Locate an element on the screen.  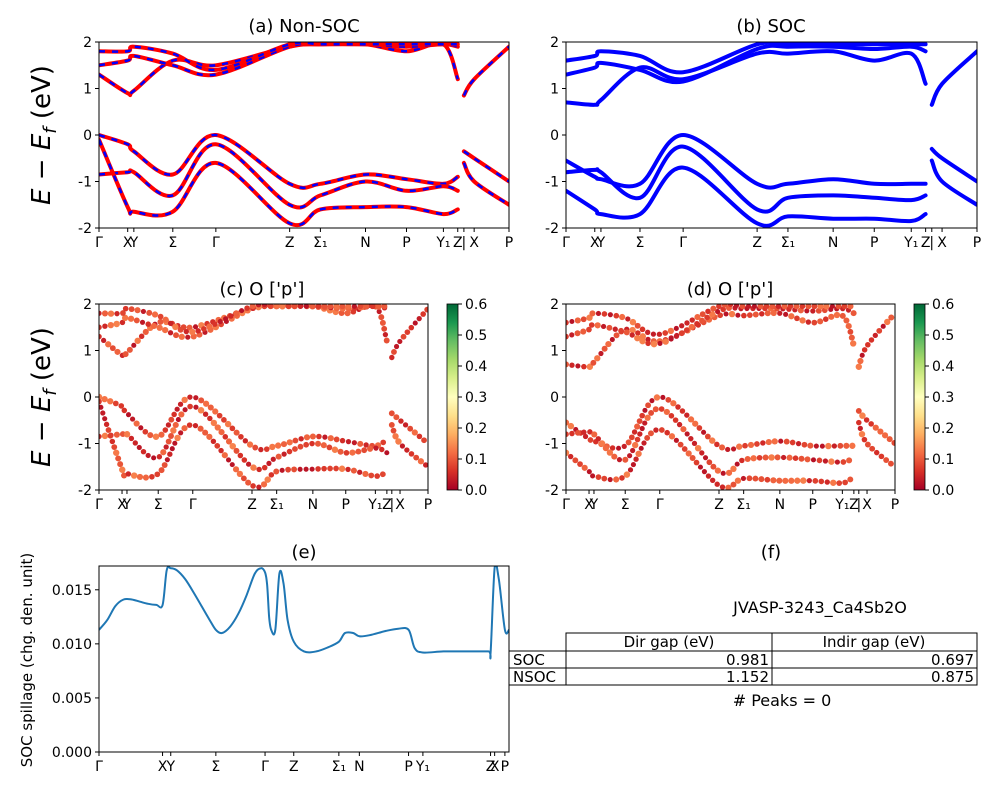
colorbar-tick-label: 0.0 is located at coordinates (943, 491).